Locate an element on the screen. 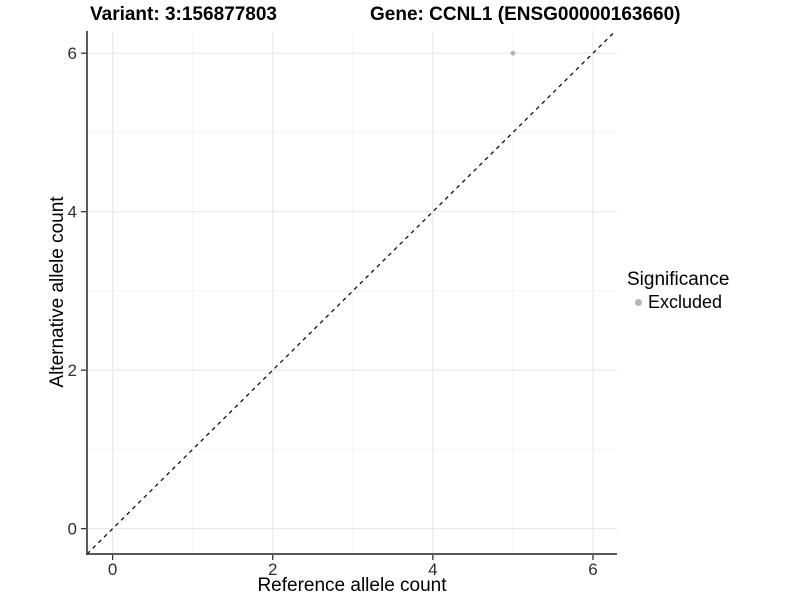 The width and height of the screenshot is (800, 600). x-axis-title: Reference allele count is located at coordinates (352, 585).